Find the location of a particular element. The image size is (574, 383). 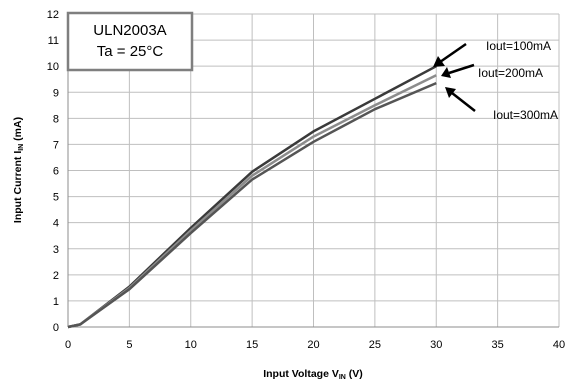

y-tick-label: 8 is located at coordinates (56, 119).